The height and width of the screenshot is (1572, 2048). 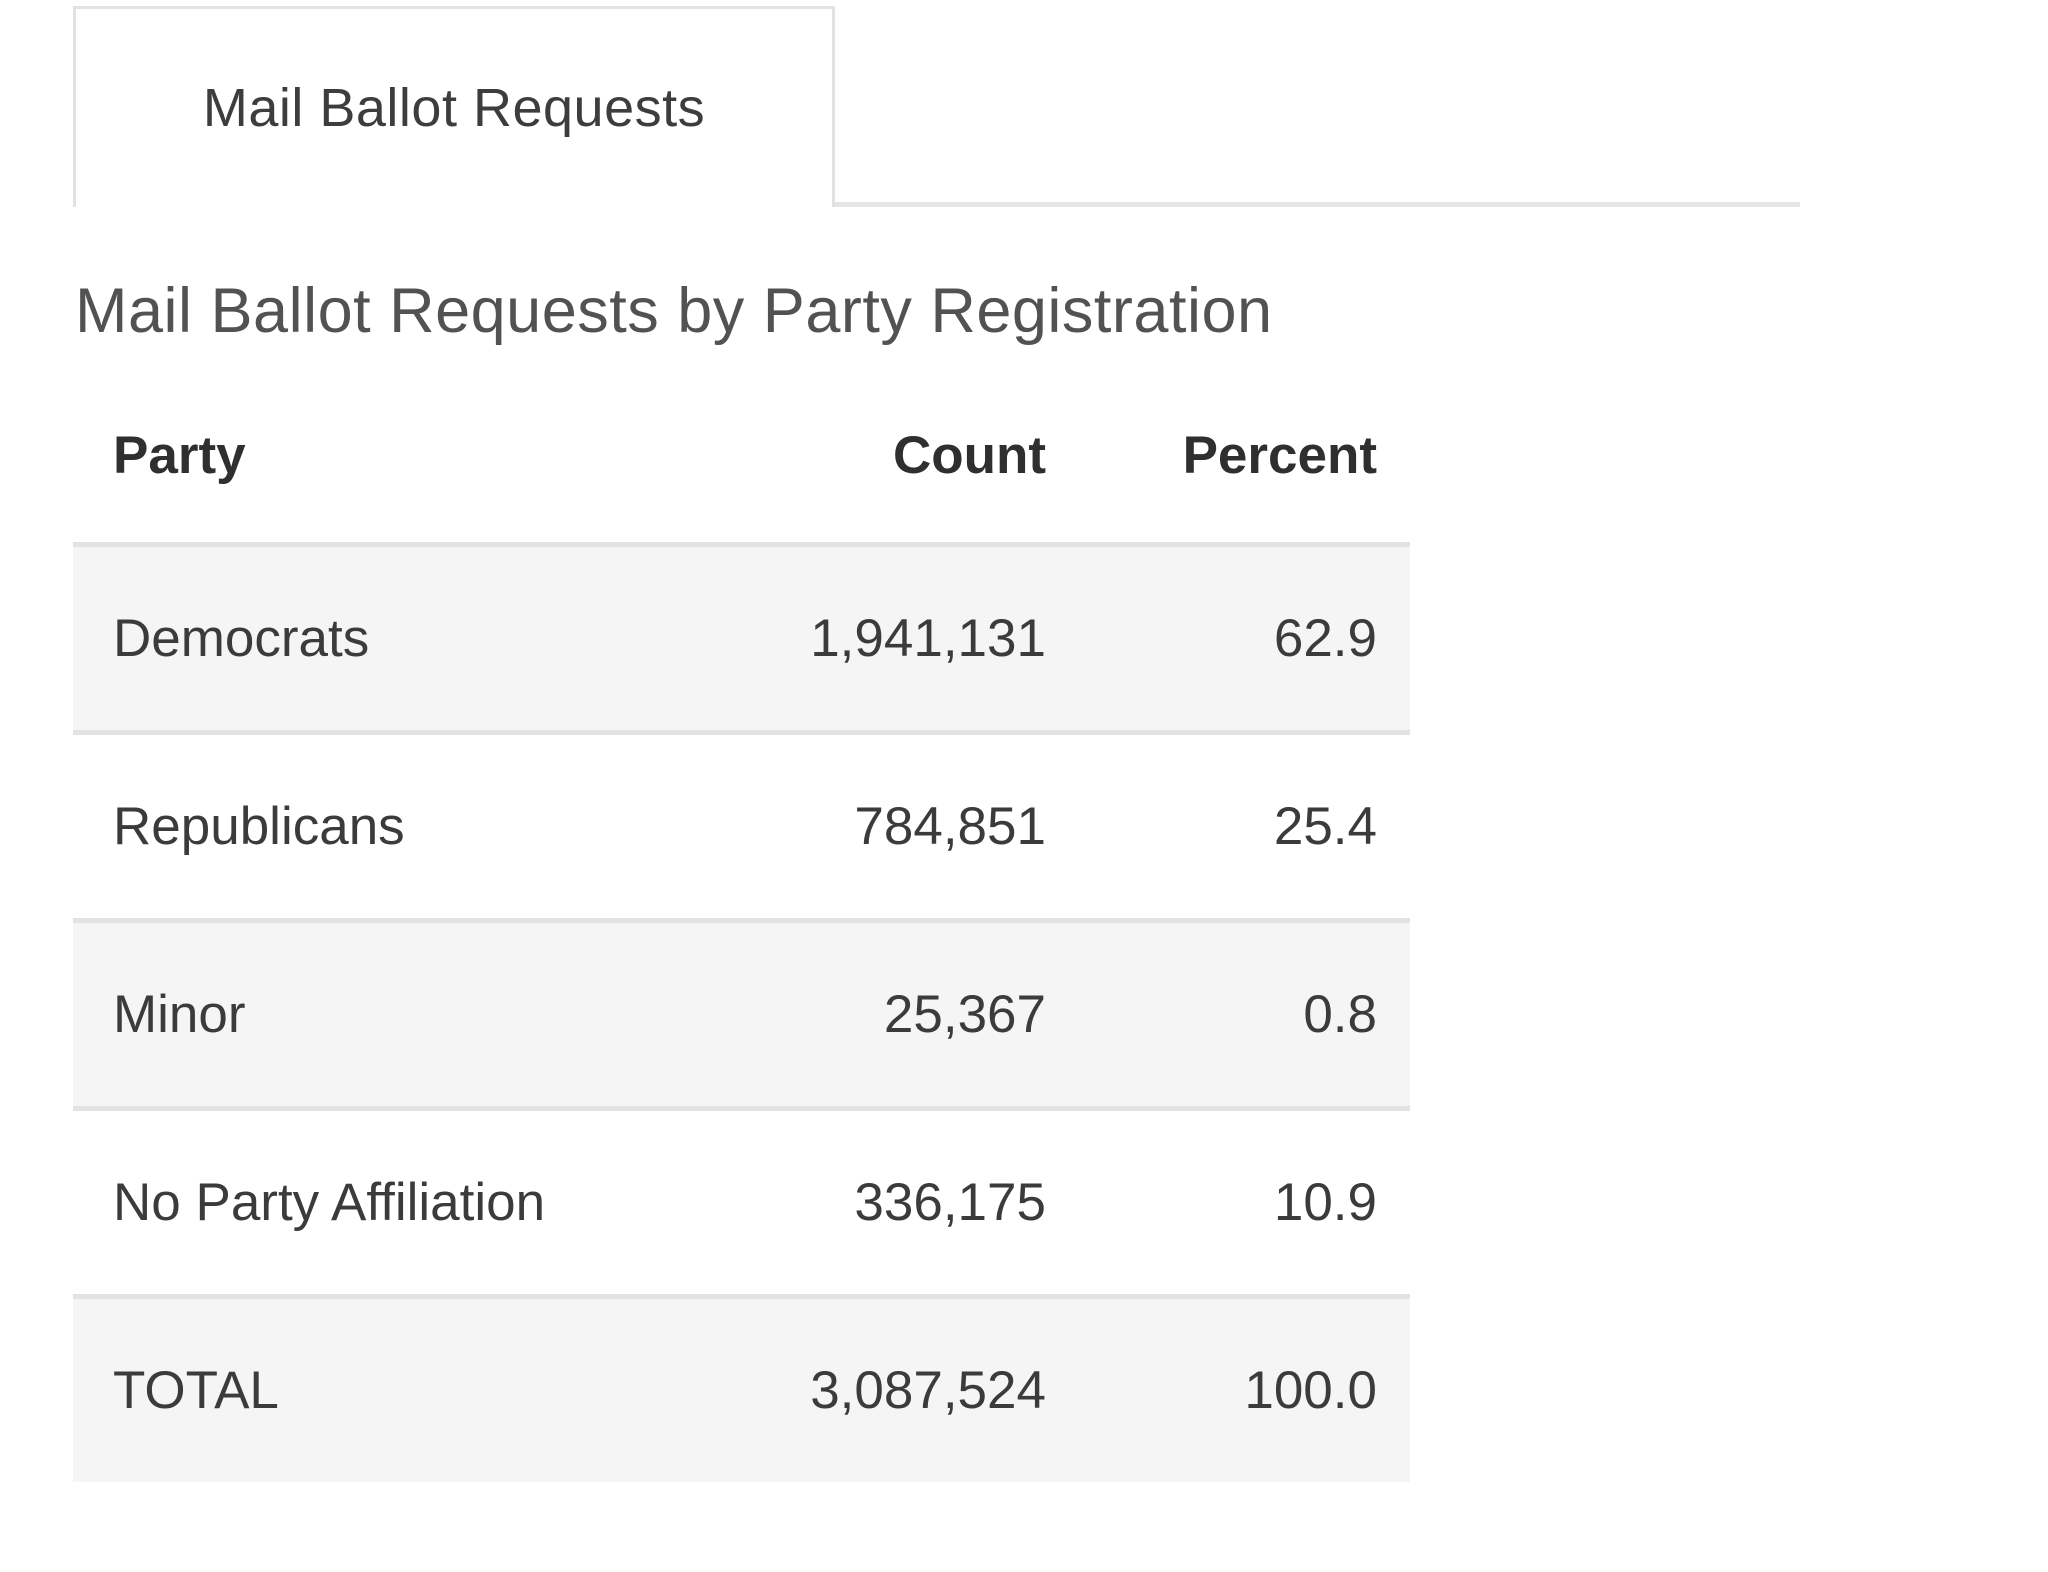 I want to click on tab-strip: Mail Ballot Requests, so click(x=1024, y=103).